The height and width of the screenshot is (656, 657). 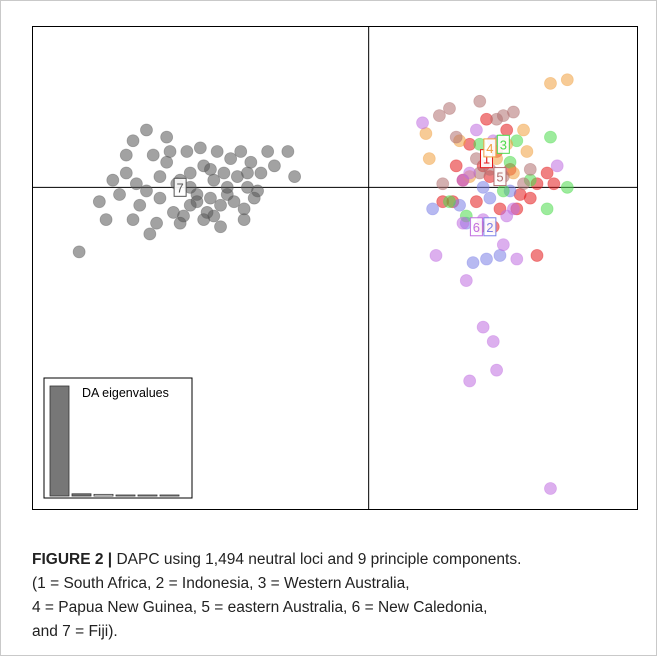 I want to click on group-label-5: 5, so click(x=499, y=177).